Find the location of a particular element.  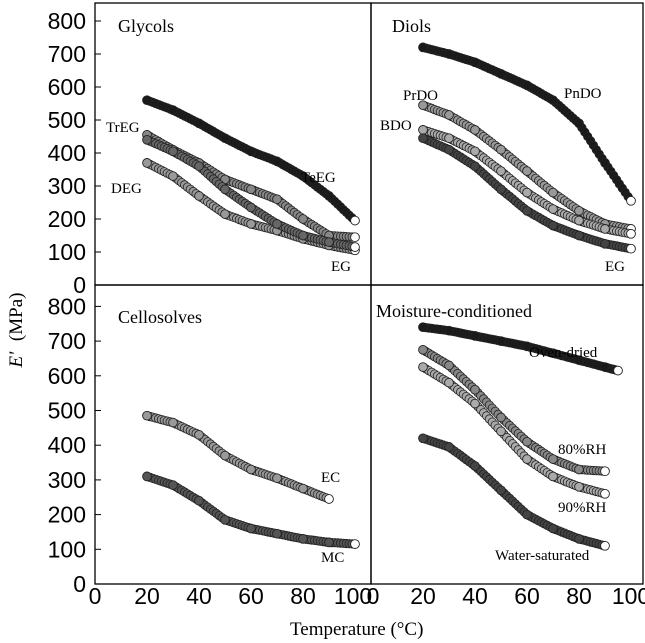

y-tick-label: 500 is located at coordinates (67, 120).